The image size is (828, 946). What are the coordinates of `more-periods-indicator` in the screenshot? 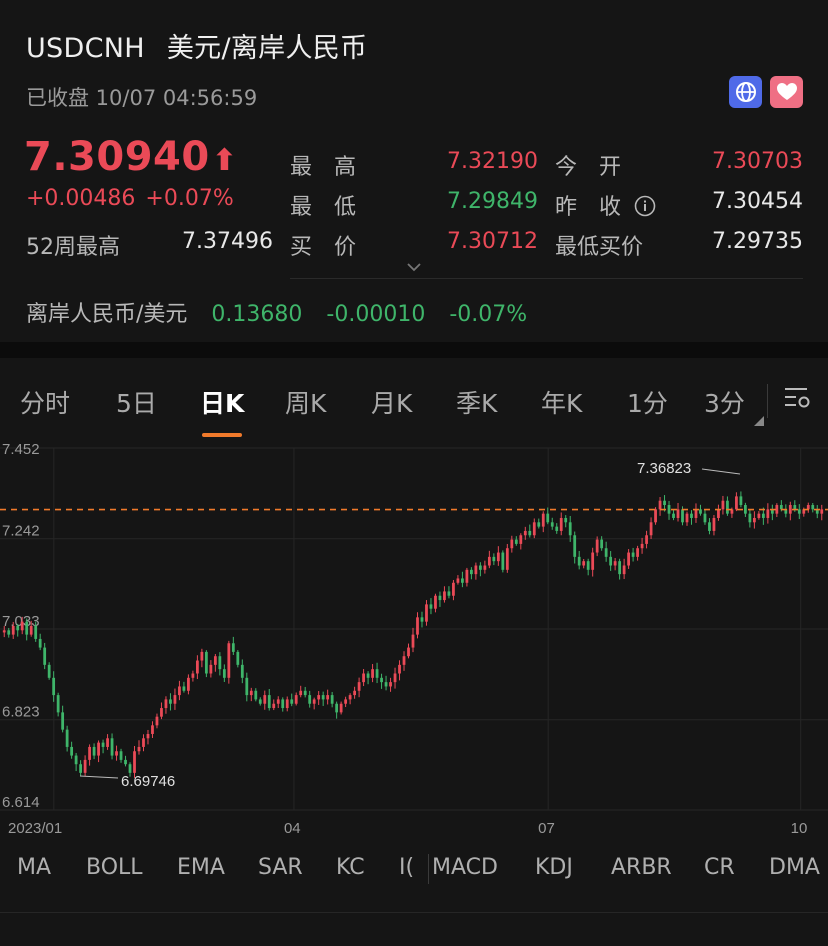 It's located at (759, 421).